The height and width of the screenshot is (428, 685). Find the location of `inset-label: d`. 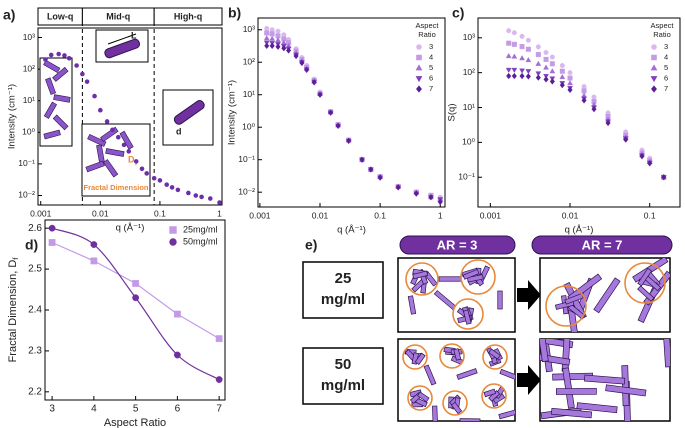

inset-label: d is located at coordinates (179, 131).